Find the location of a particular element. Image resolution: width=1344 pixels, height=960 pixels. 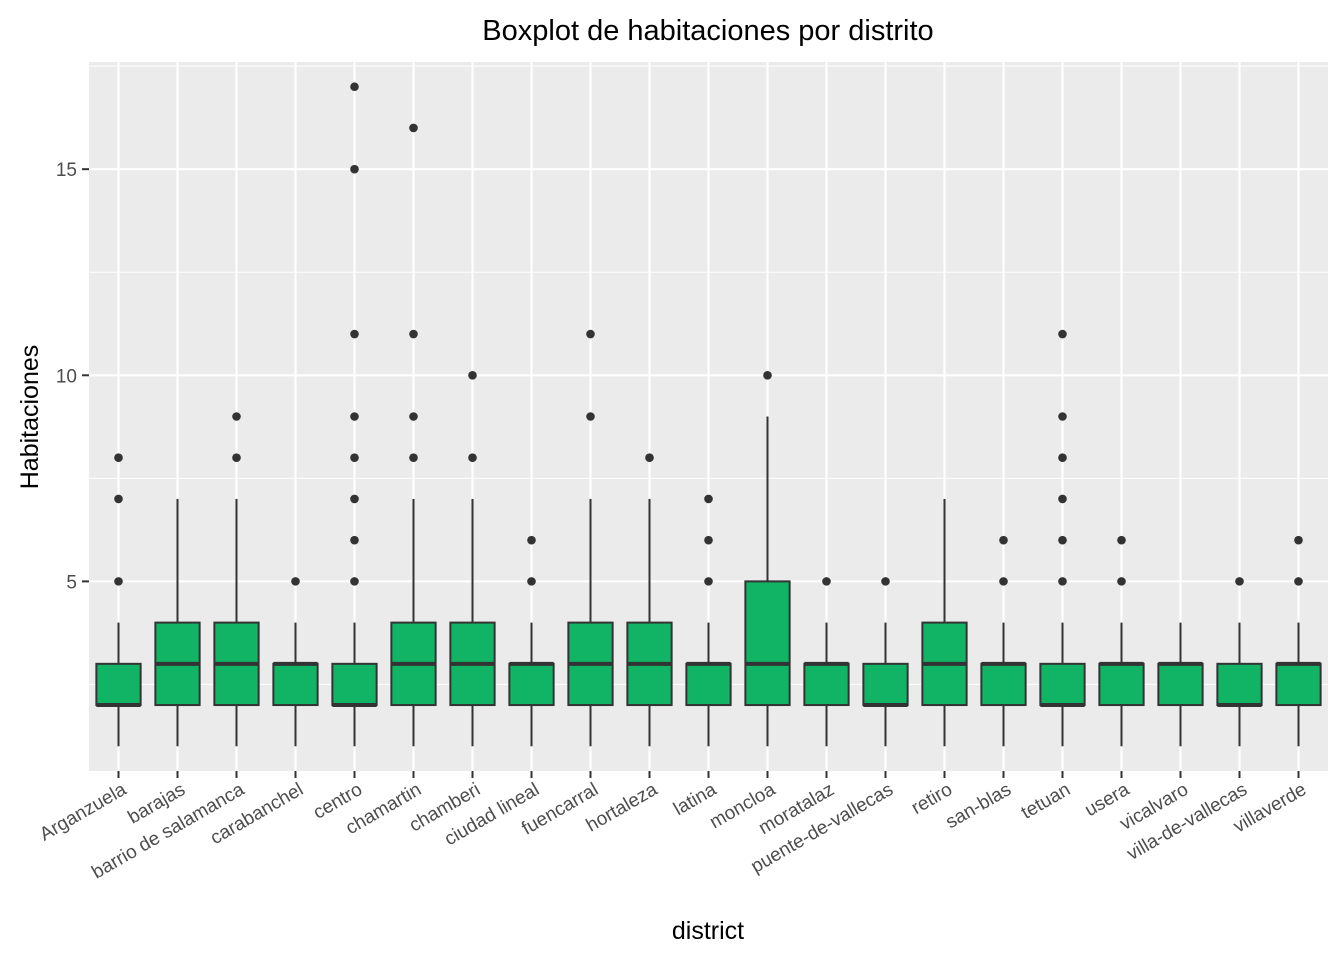

box-moncloa is located at coordinates (767, 558).